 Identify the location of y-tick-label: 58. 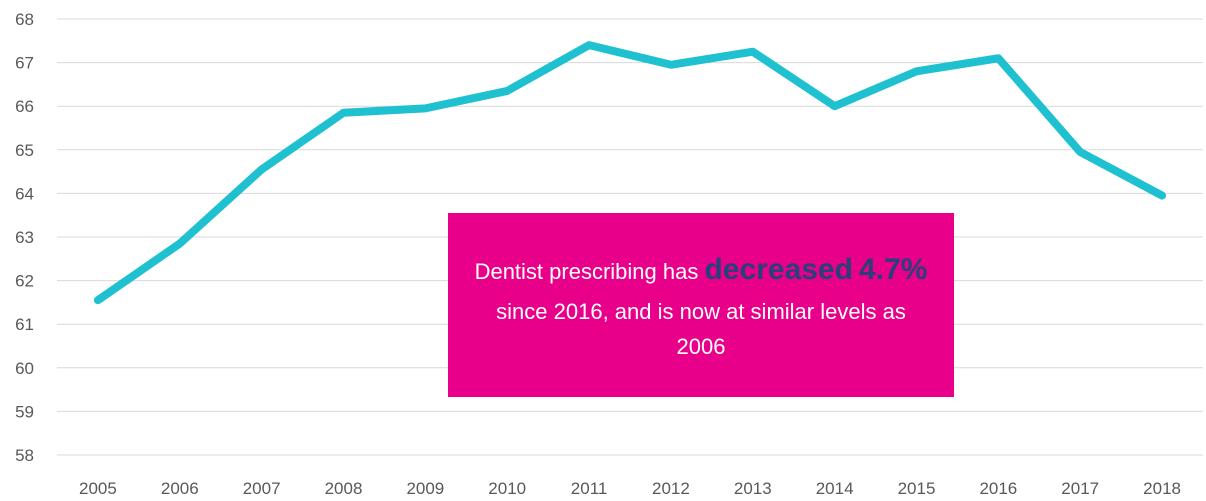
(24, 455).